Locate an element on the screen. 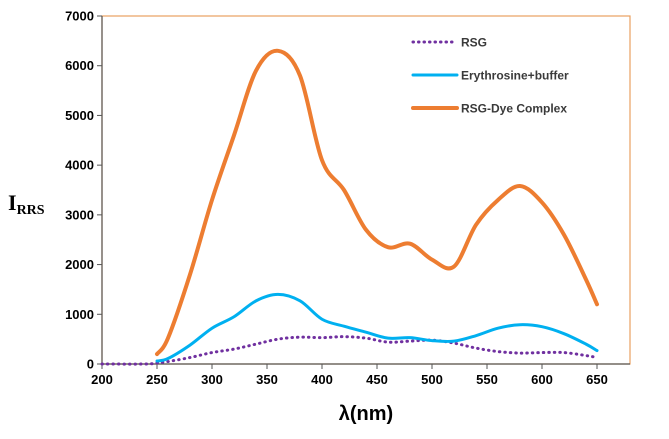 Image resolution: width=669 pixels, height=439 pixels. x-axis: 200 250 300 350 400 450 500 550 600 650 is located at coordinates (360, 375).